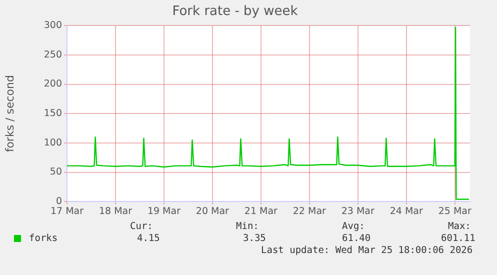  I want to click on y-tick-label: 200, so click(53, 84).